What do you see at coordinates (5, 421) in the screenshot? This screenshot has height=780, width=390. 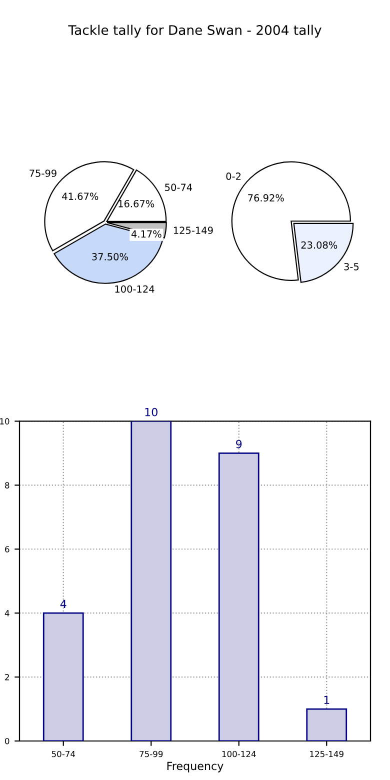 I see `y-tick-label: 10` at bounding box center [5, 421].